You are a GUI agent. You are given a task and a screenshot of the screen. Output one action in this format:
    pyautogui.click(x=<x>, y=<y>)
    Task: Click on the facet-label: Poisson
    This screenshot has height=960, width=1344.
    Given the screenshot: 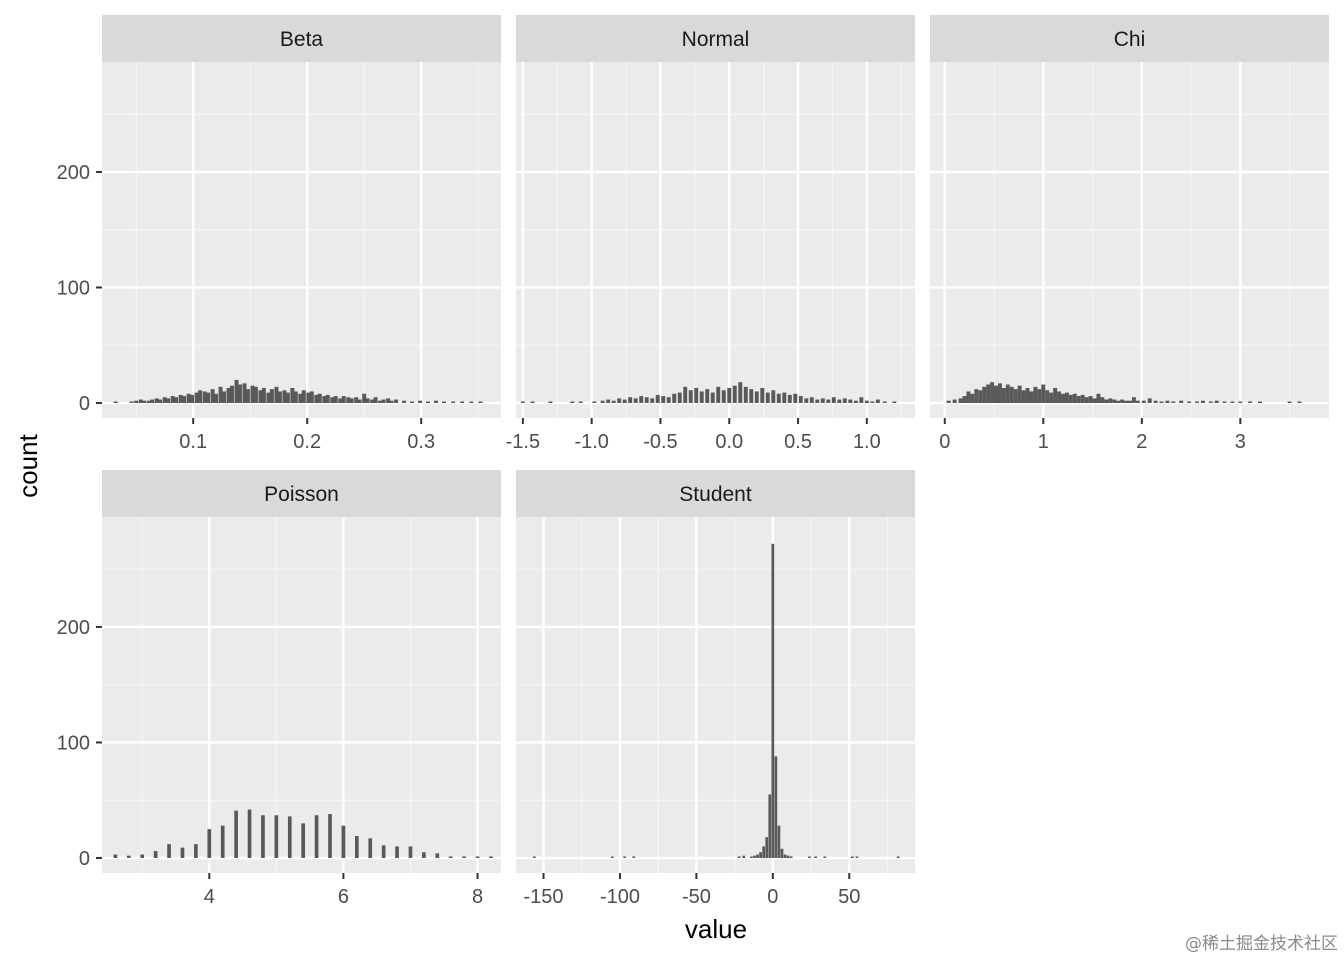 What is the action you would take?
    pyautogui.click(x=301, y=494)
    